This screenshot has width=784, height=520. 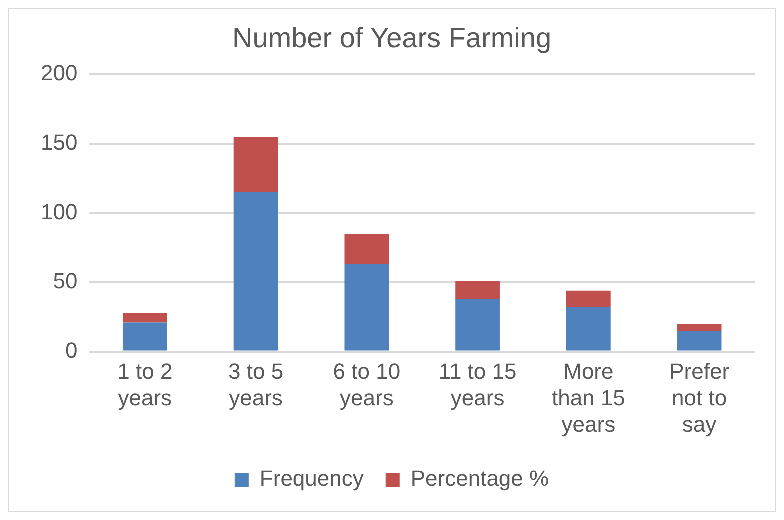 I want to click on y-tick-label: 150, so click(x=59, y=142).